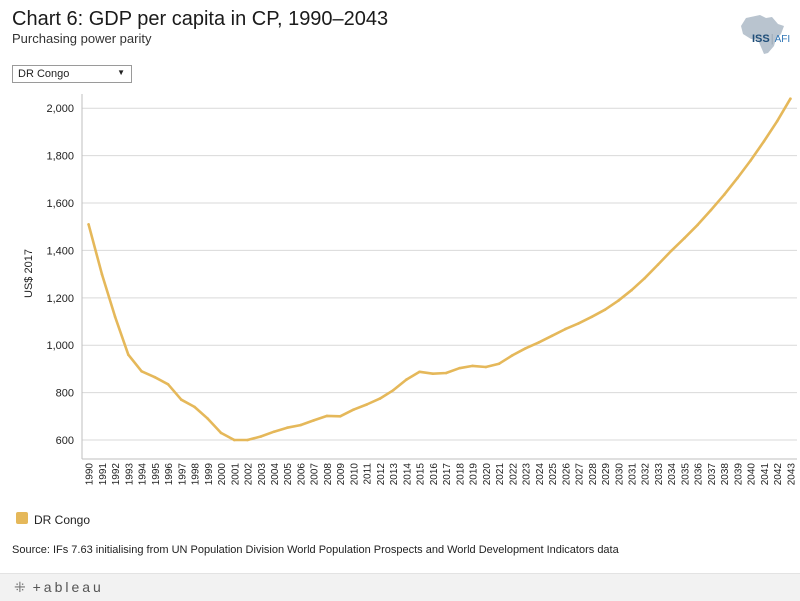 The width and height of the screenshot is (800, 601). What do you see at coordinates (60, 204) in the screenshot?
I see `y-tick-label: 1,600` at bounding box center [60, 204].